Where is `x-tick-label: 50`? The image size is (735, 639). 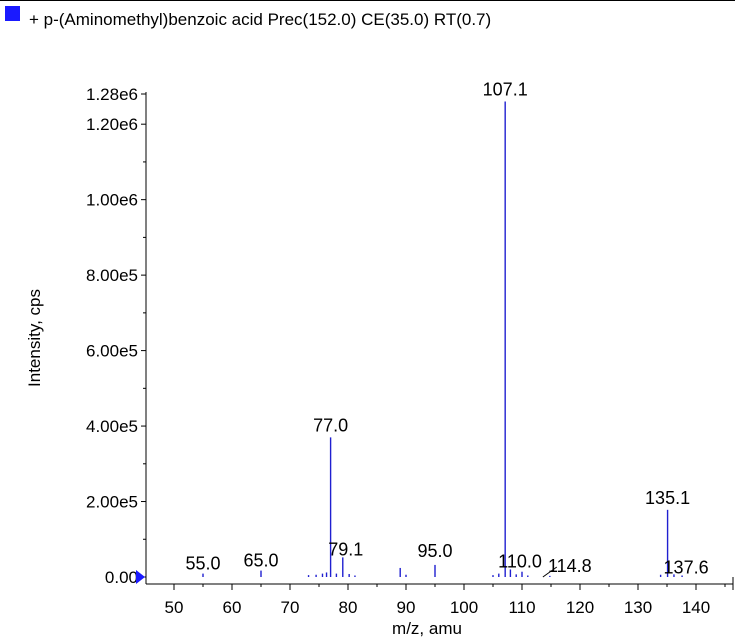
x-tick-label: 50 is located at coordinates (174, 607).